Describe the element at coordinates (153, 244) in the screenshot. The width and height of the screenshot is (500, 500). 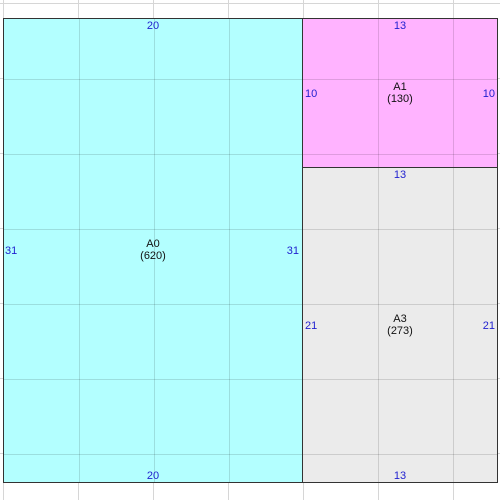
I see `region-name: A0` at that location.